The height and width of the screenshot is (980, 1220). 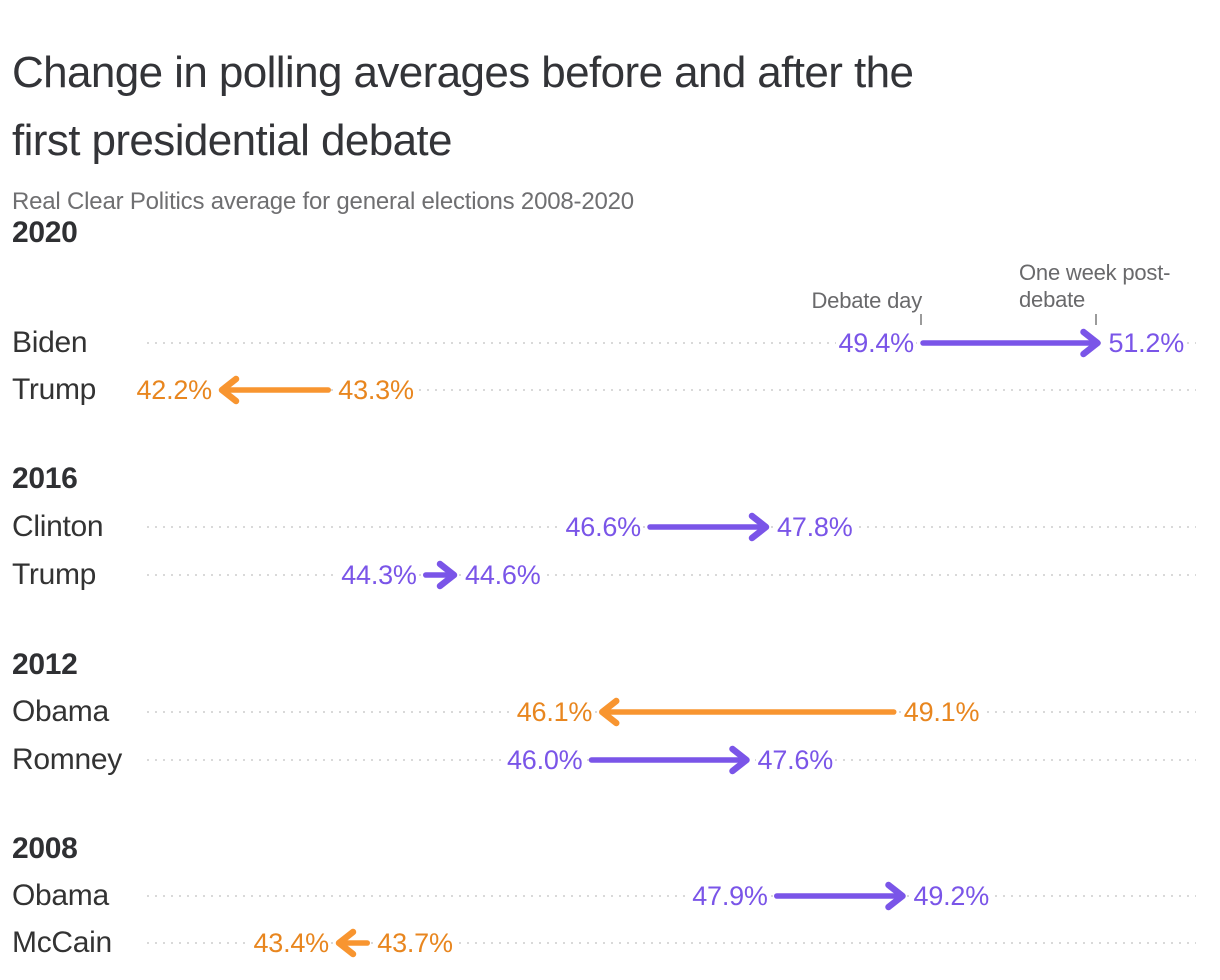 I want to click on value-before: 46.6%, so click(x=603, y=527).